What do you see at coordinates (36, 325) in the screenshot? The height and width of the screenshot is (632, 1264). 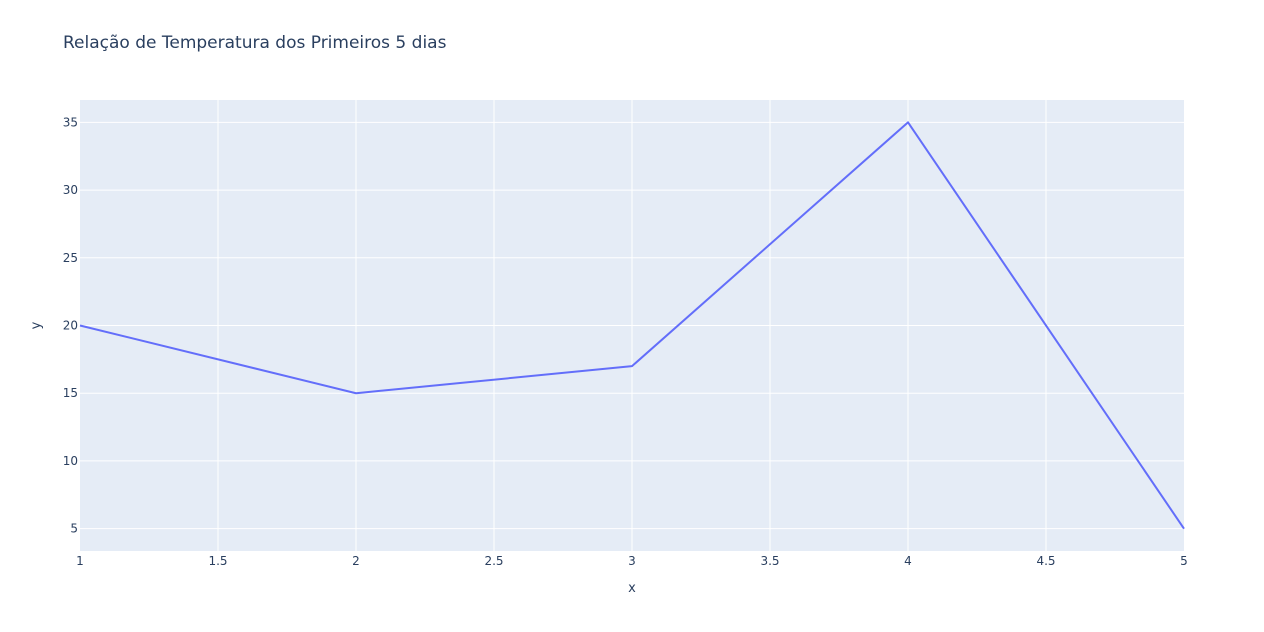 I see `y-axis-title: y` at bounding box center [36, 325].